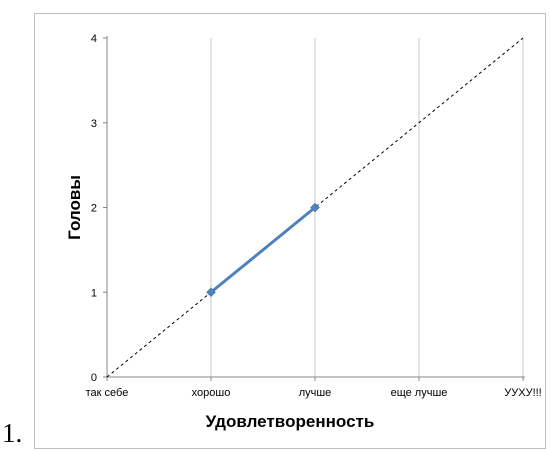  I want to click on x-tick-label: хорошо, so click(211, 393).